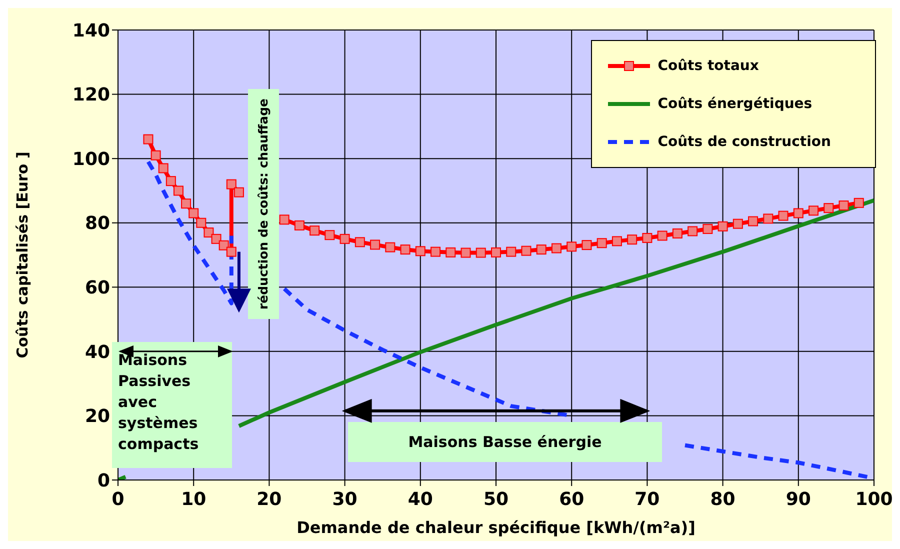 The height and width of the screenshot is (549, 900). I want to click on x-tick-label: 90, so click(798, 499).